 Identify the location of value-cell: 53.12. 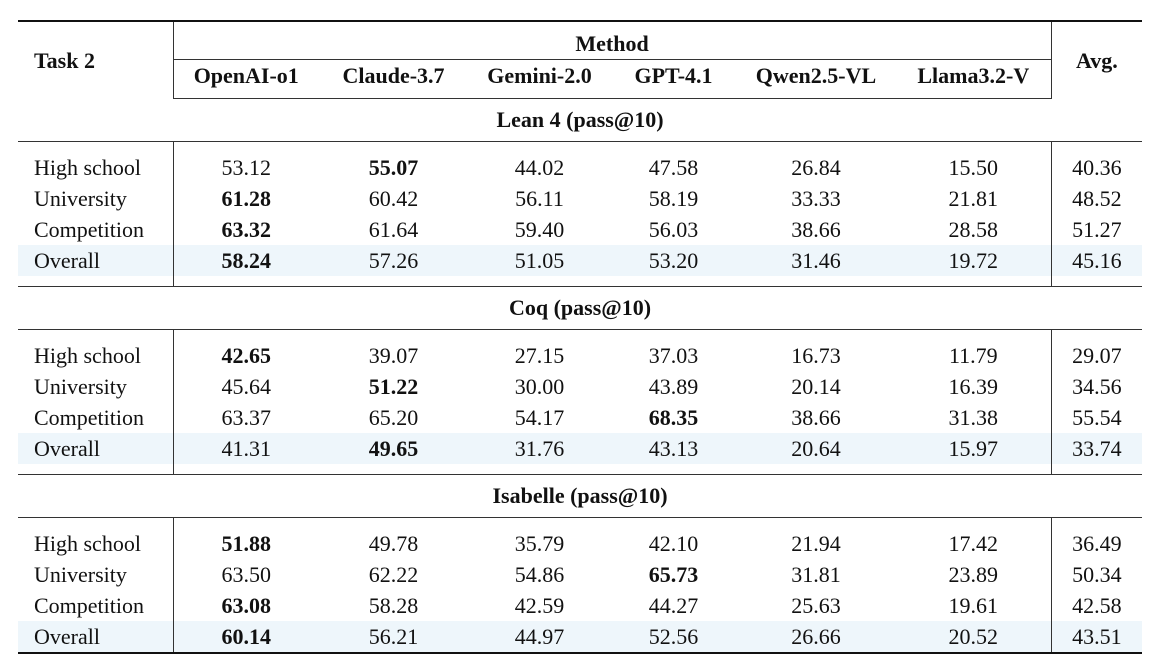
(246, 167).